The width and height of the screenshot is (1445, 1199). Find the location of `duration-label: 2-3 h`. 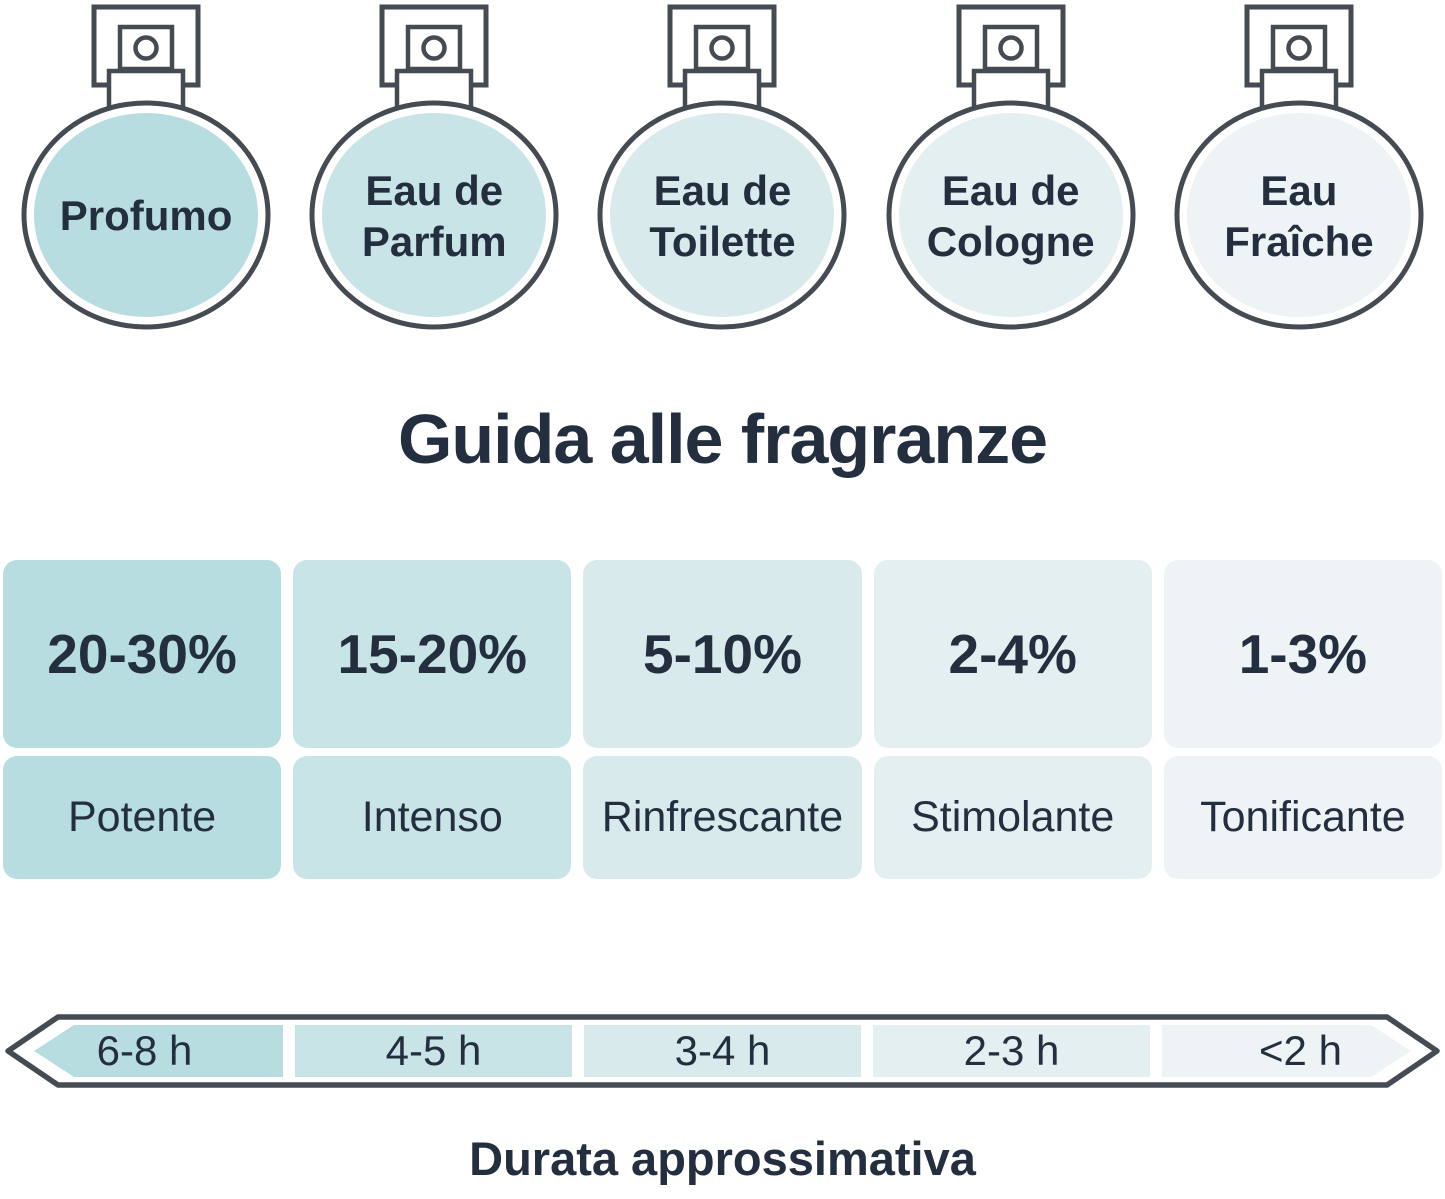

duration-label: 2-3 h is located at coordinates (1011, 1050).